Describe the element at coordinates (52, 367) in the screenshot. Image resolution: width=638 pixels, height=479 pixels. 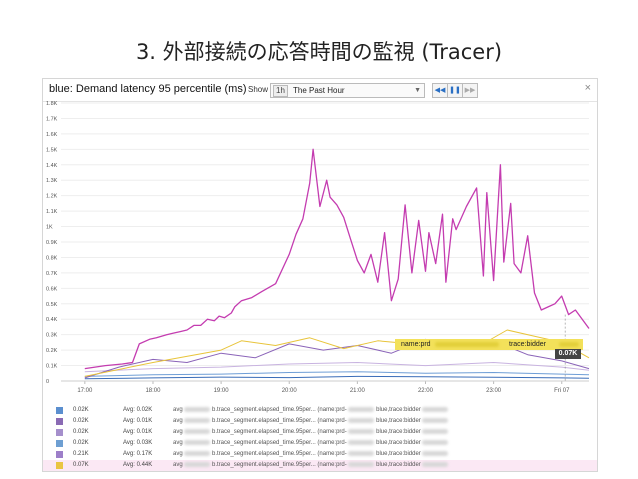
I see `y-tick-label: 0.1K` at that location.